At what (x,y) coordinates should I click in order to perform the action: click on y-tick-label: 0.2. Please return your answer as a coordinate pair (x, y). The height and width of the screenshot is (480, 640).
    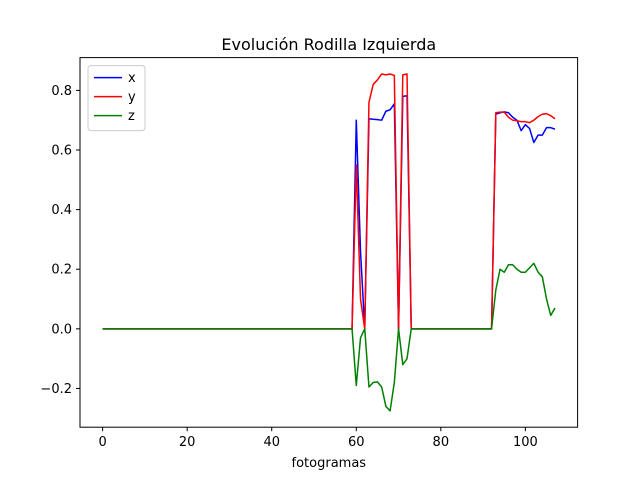
    Looking at the image, I should click on (61, 270).